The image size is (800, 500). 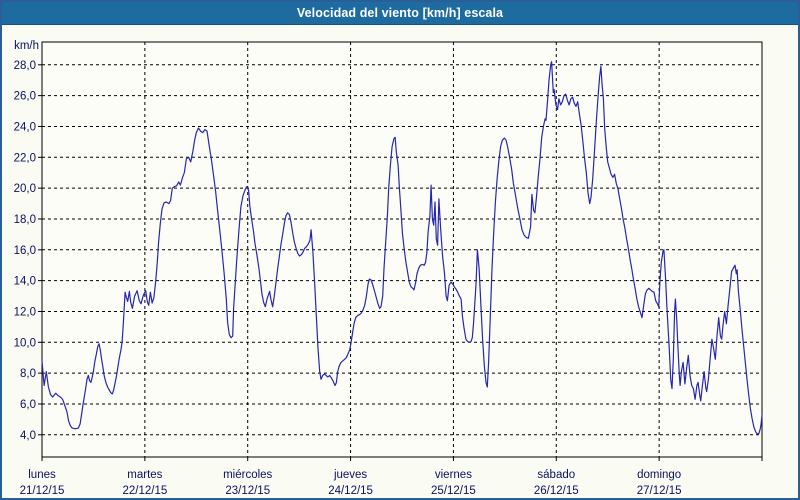 I want to click on x-day-date-label: 24/12/15, so click(x=350, y=491).